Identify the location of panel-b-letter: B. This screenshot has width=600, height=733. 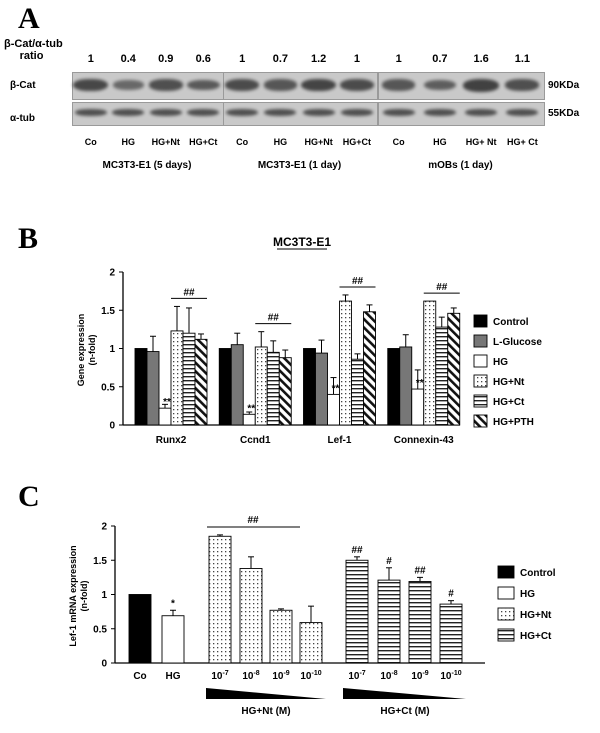
(28, 238).